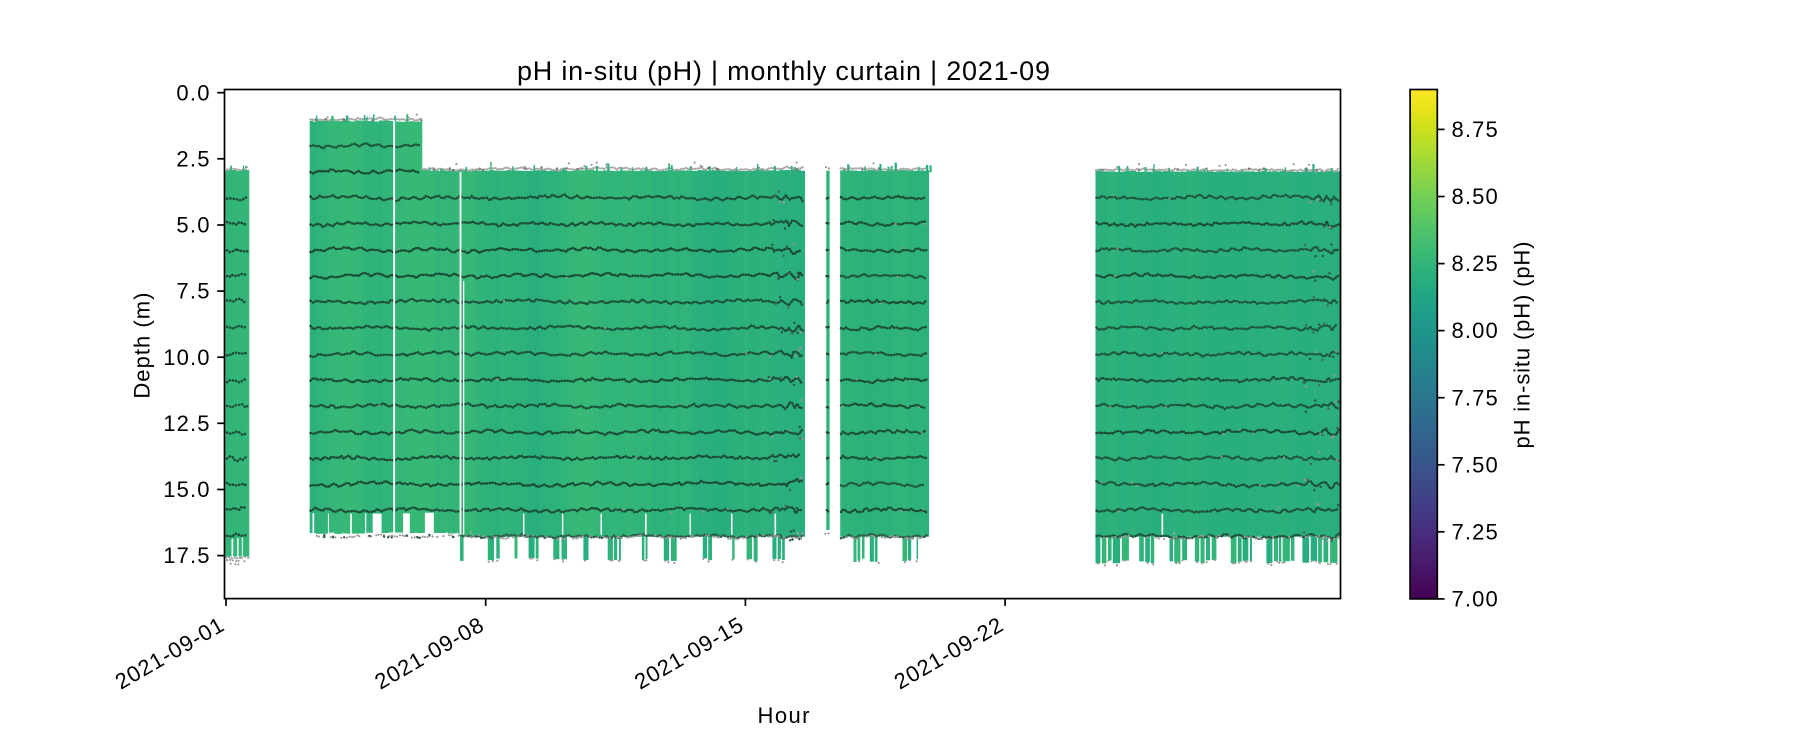 This screenshot has width=1800, height=755. Describe the element at coordinates (1475, 129) in the screenshot. I see `svg-text: 8.75` at that location.